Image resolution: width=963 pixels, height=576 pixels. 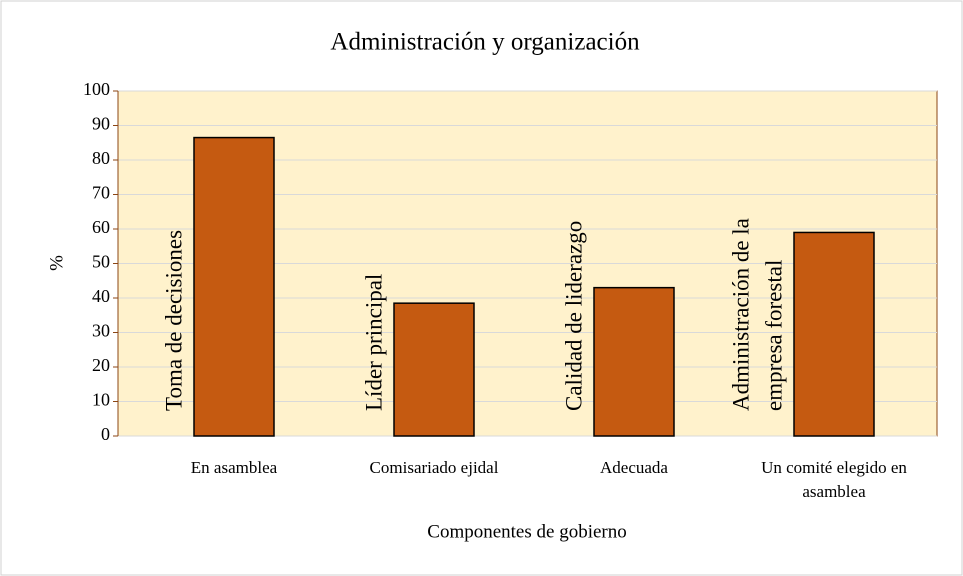 What do you see at coordinates (56, 263) in the screenshot?
I see `y-axis-title: %` at bounding box center [56, 263].